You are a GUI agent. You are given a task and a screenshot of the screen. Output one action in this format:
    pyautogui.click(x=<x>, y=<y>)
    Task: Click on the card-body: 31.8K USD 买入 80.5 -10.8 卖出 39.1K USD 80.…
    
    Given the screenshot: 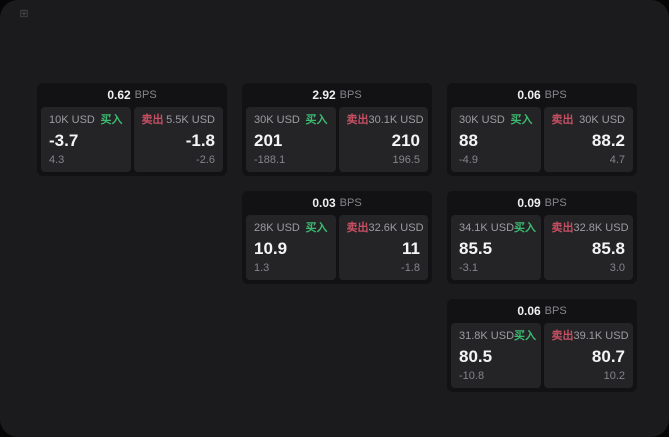 What is the action you would take?
    pyautogui.click(x=542, y=357)
    